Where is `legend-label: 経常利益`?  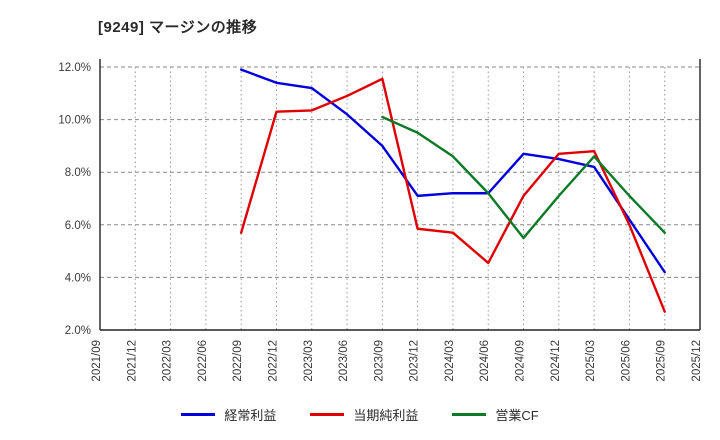
legend-label: 経常利益 is located at coordinates (250, 415).